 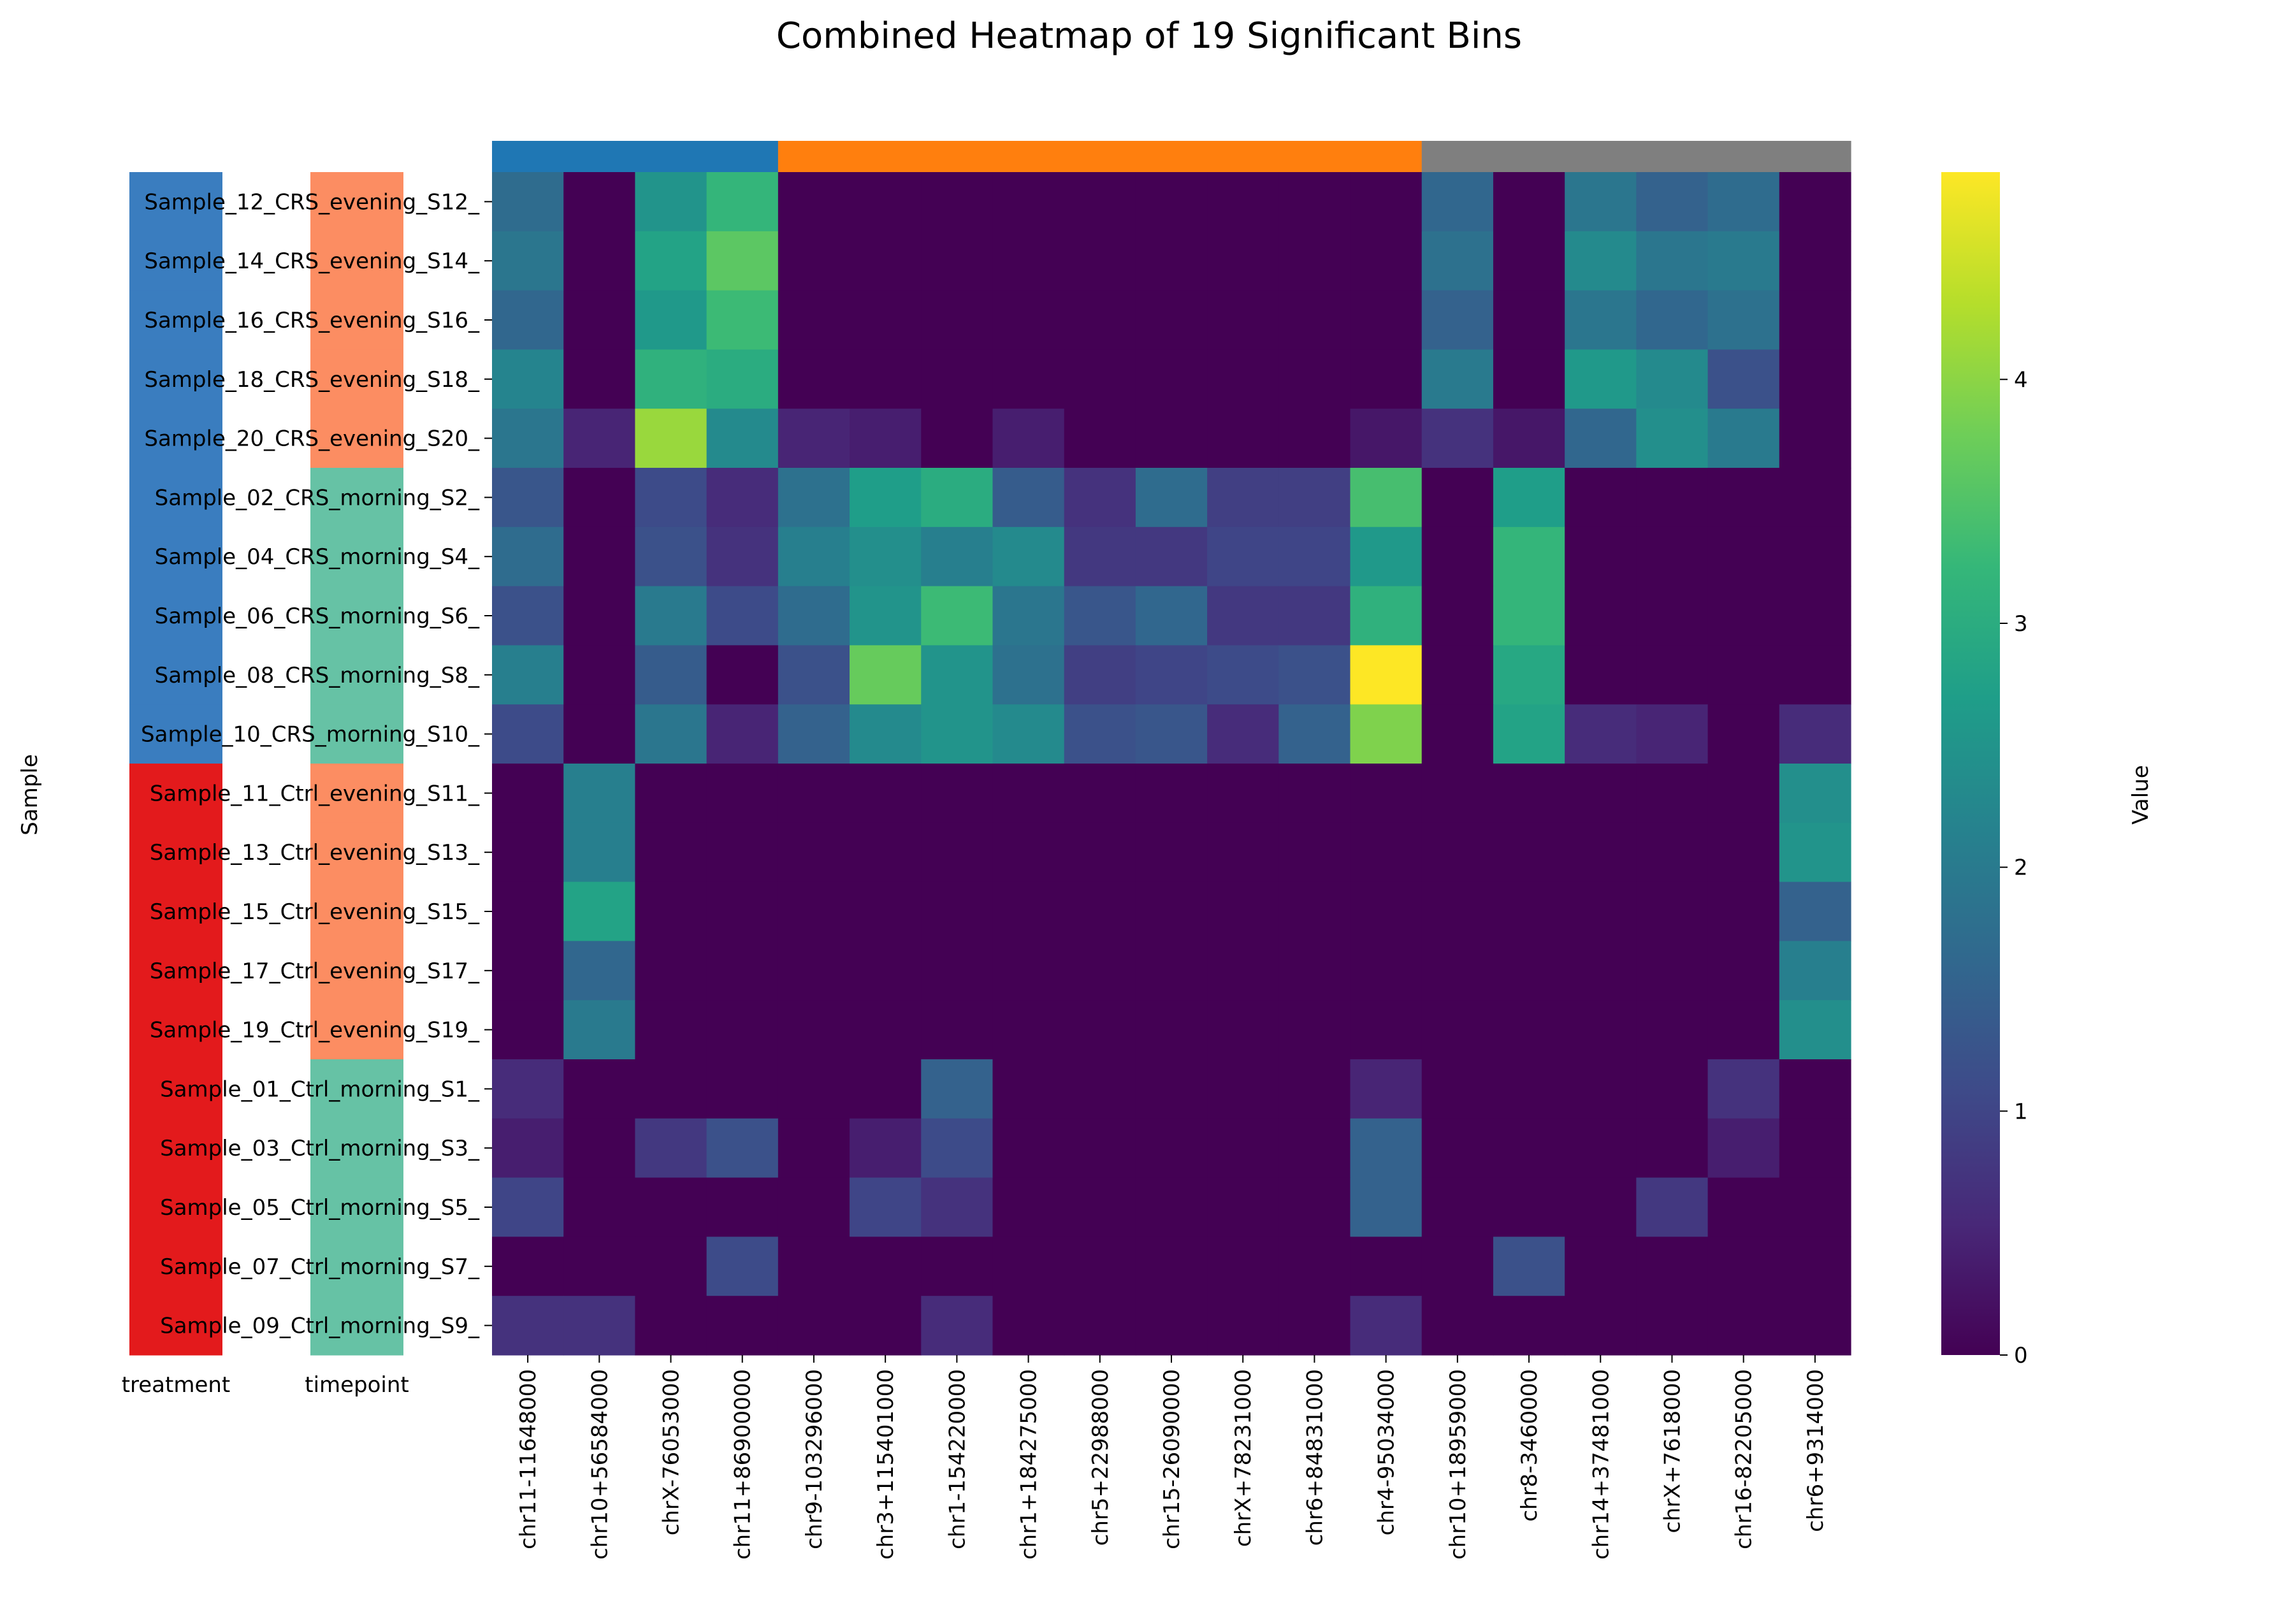 I want to click on colorbar-label: Value, so click(x=2141, y=794).